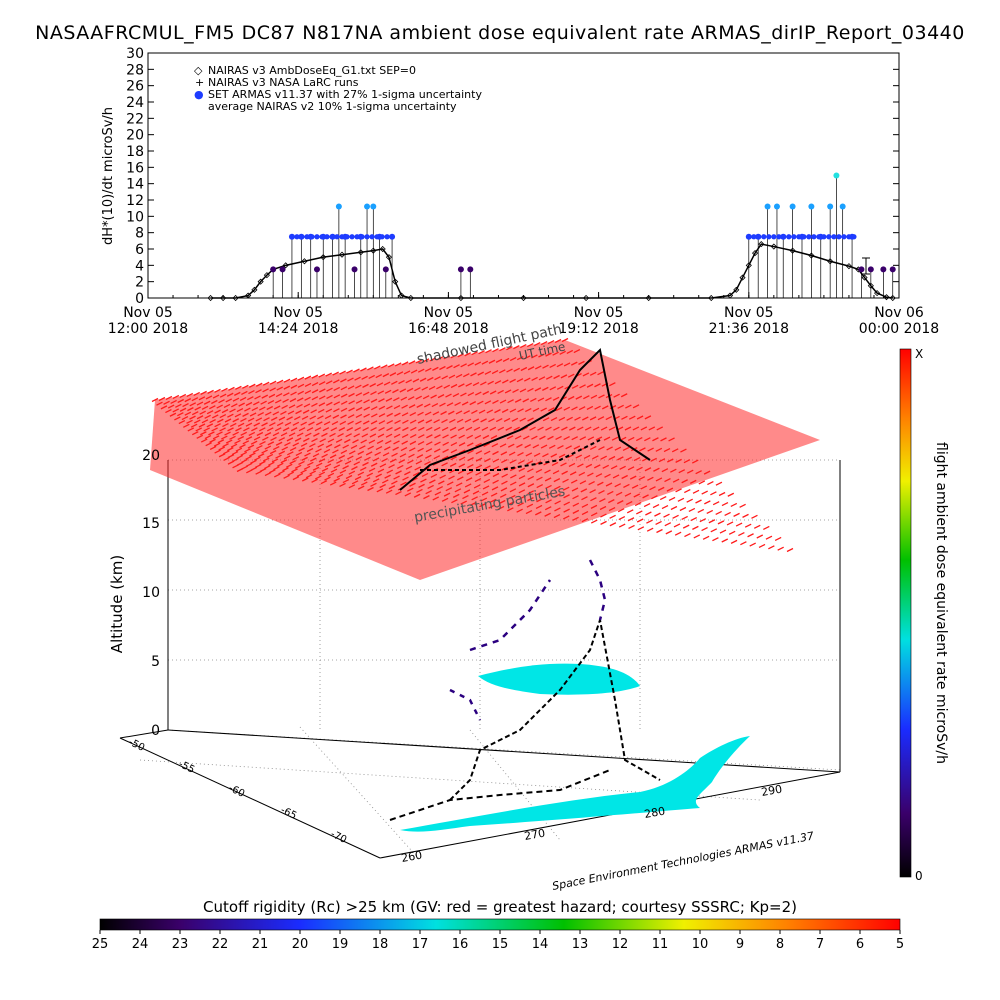 This screenshot has width=1000, height=1000. What do you see at coordinates (620, 944) in the screenshot?
I see `rc-tick-label: 12` at bounding box center [620, 944].